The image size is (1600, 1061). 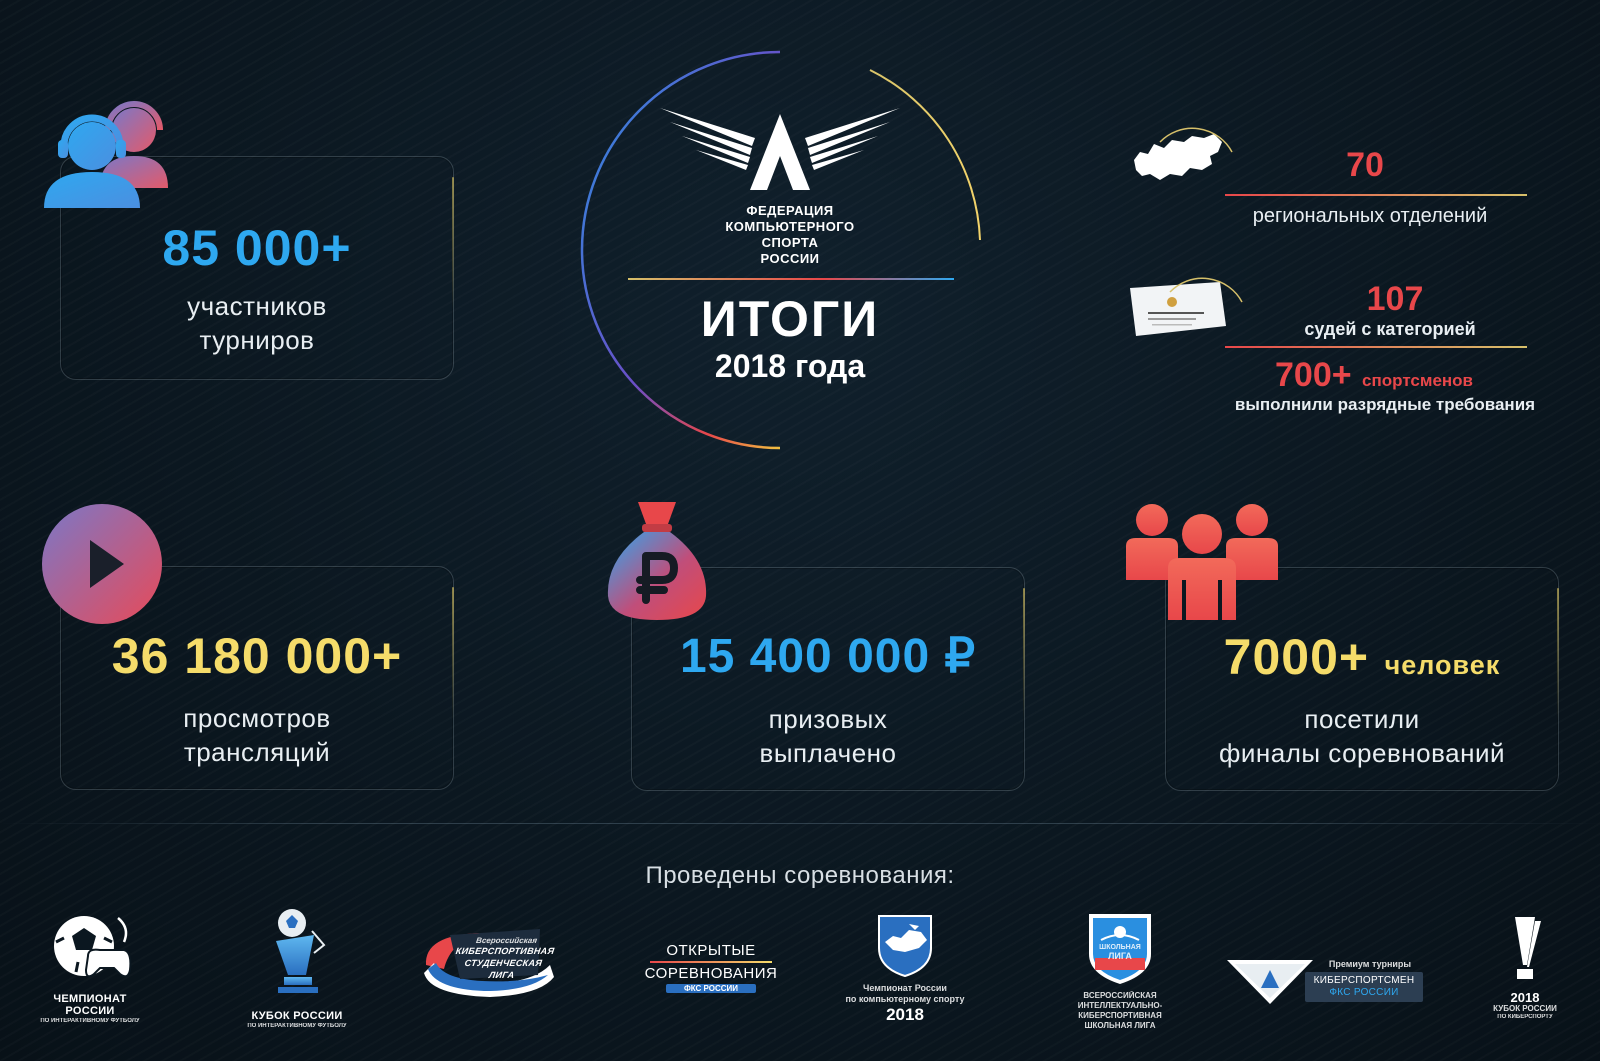 I want to click on views-label-2: трансляций, so click(x=257, y=752).